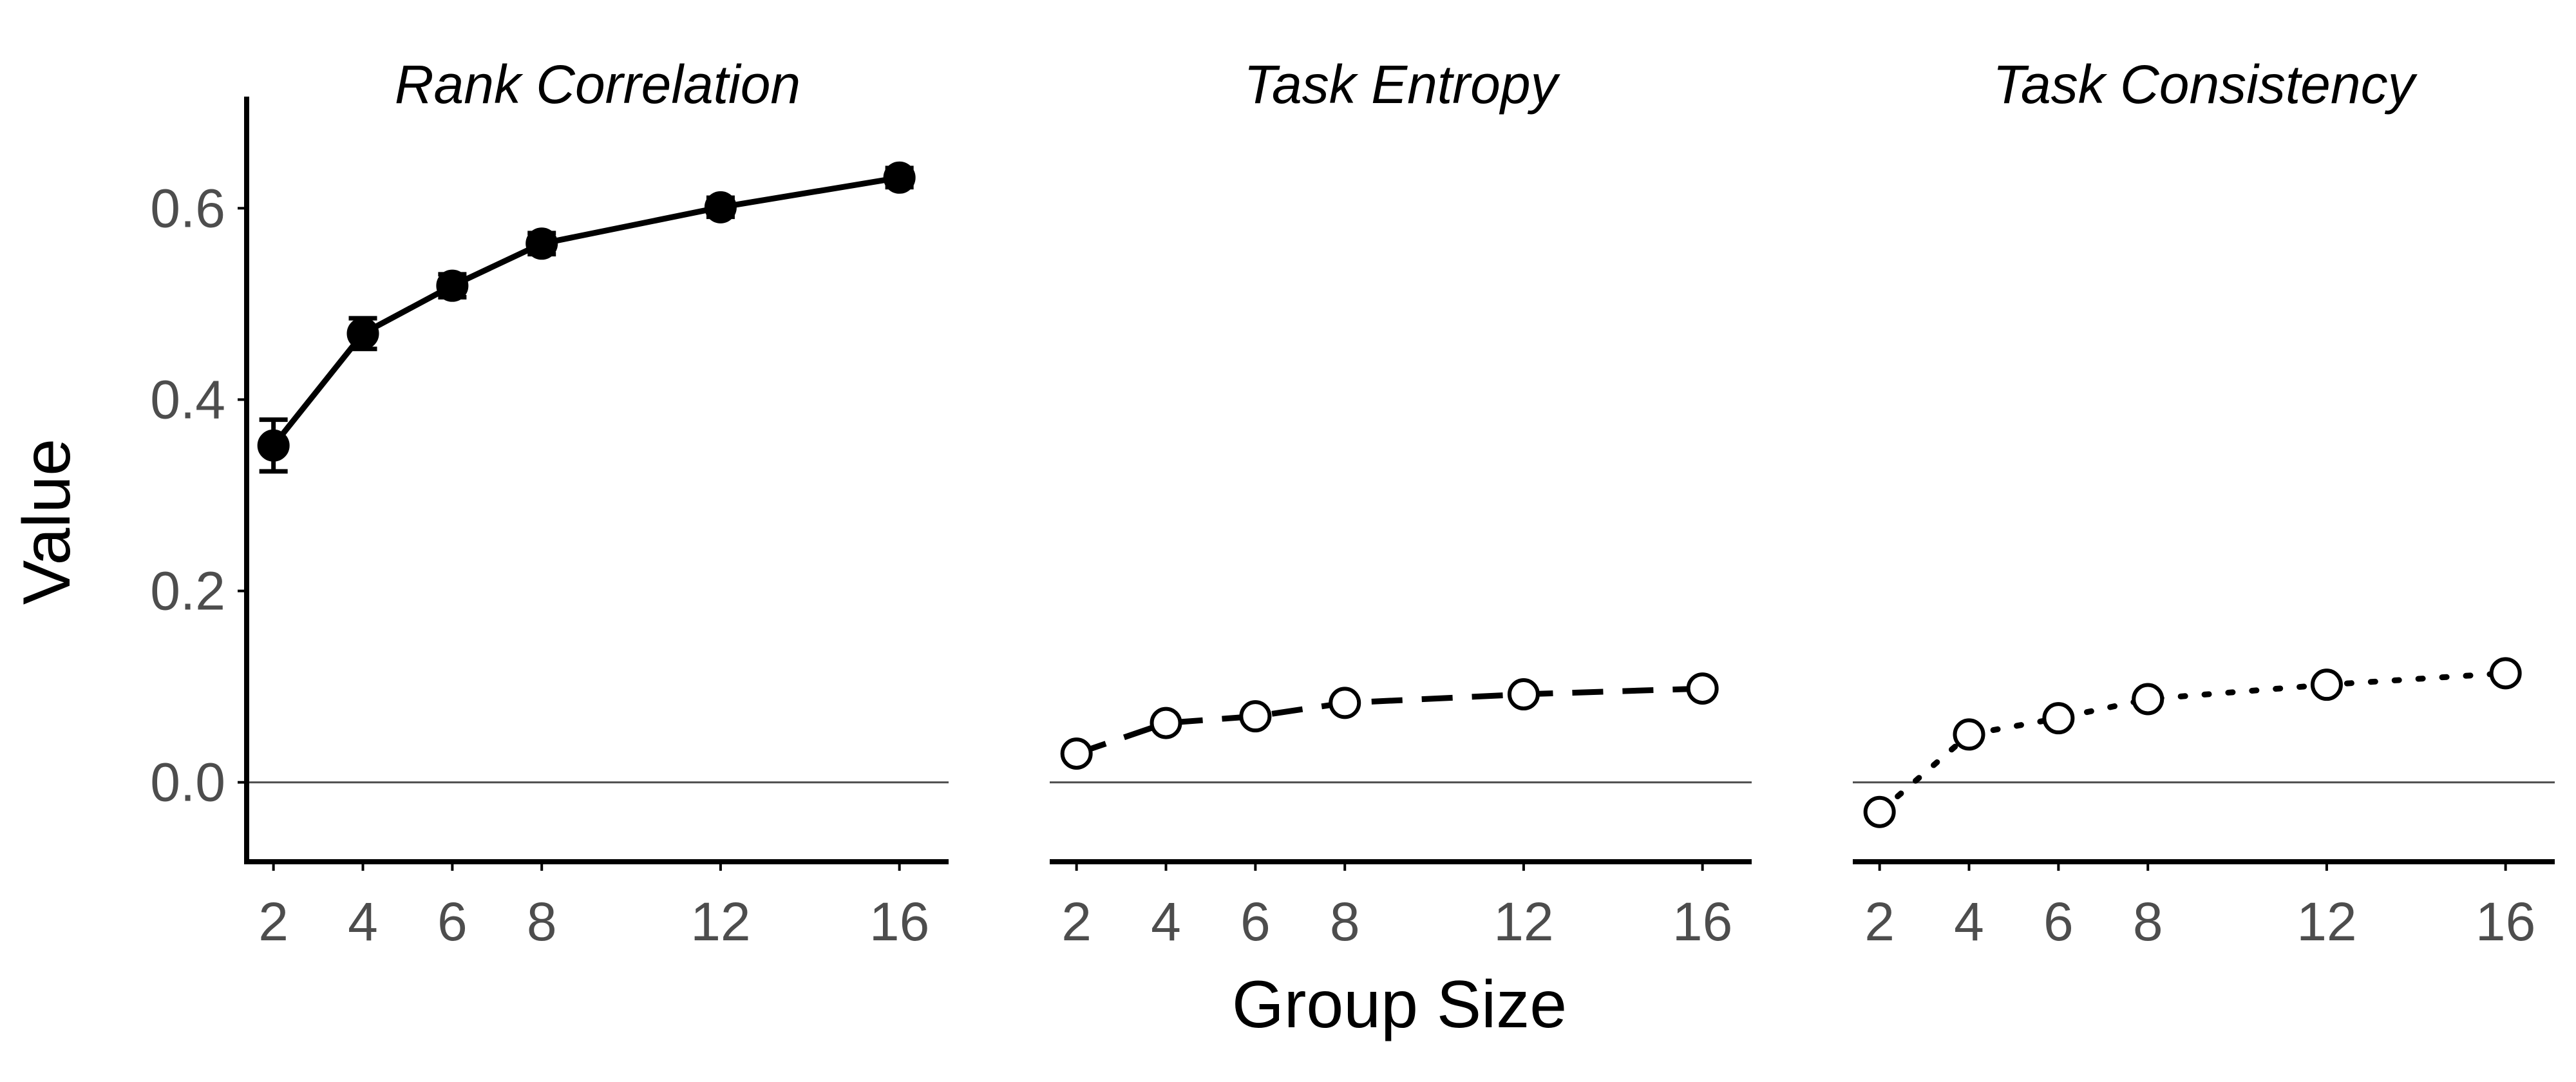 The image size is (2576, 1082). What do you see at coordinates (187, 591) in the screenshot?
I see `y-tick-label: 0.2` at bounding box center [187, 591].